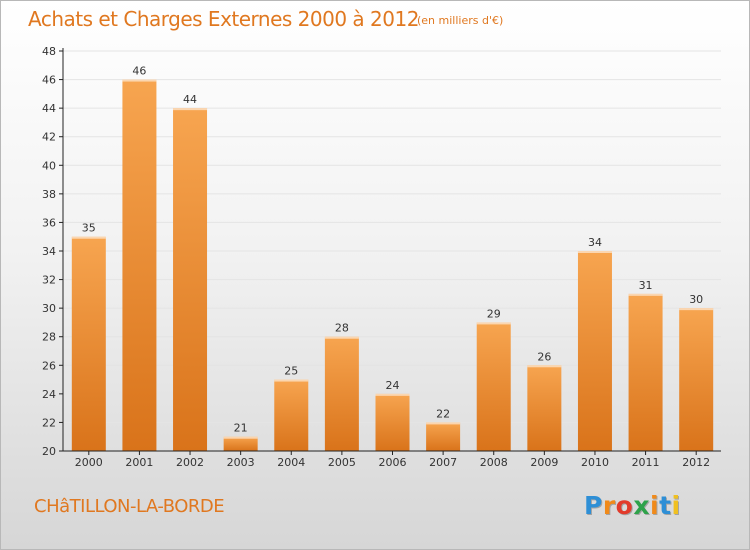  I want to click on logo-letter: o, so click(624, 505).